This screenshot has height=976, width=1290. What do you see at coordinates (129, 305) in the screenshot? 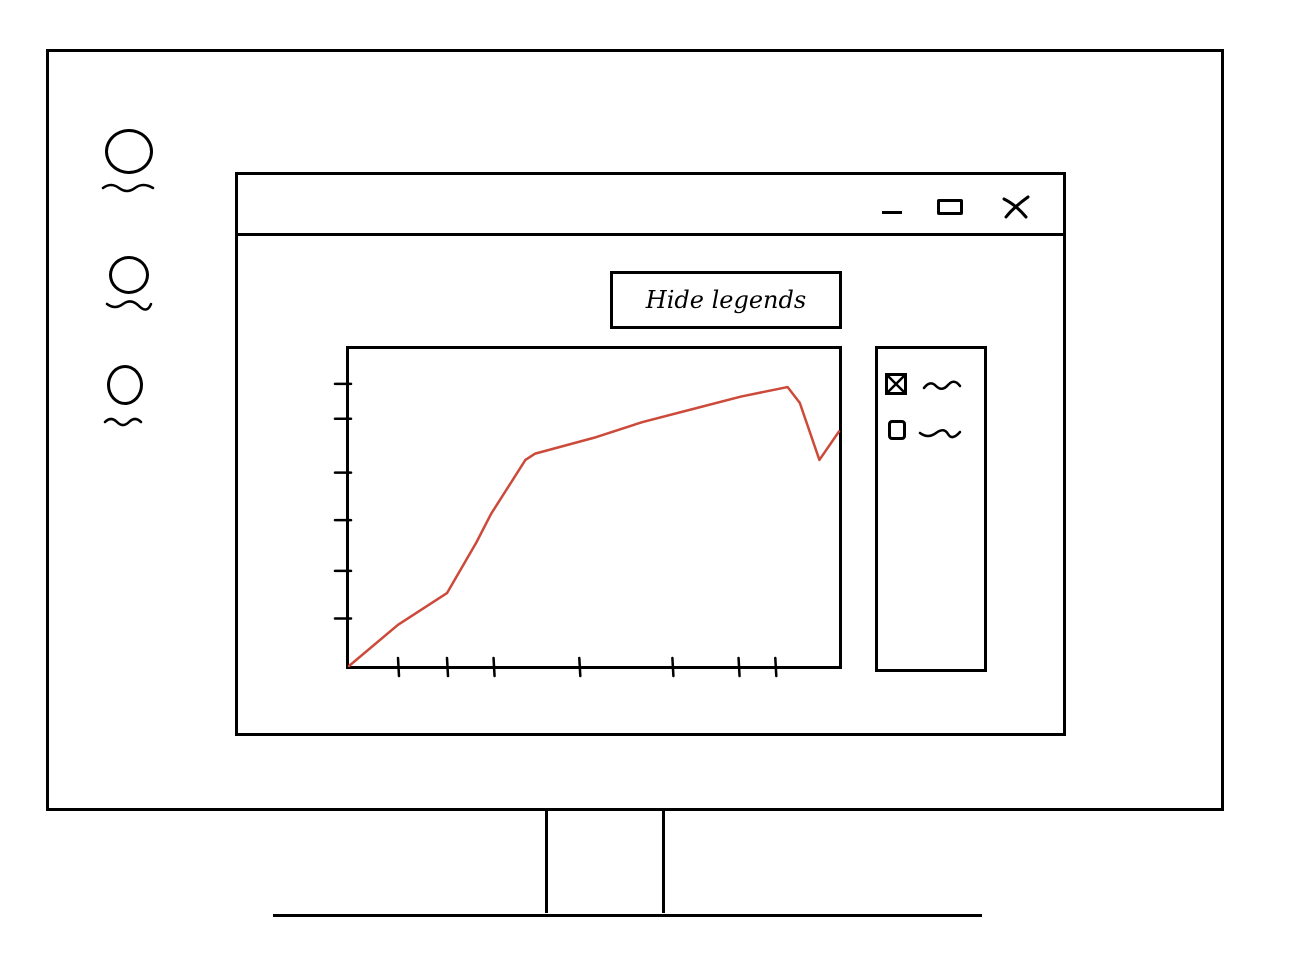
I see `desktop-icon-2-label-squiggle` at bounding box center [129, 305].